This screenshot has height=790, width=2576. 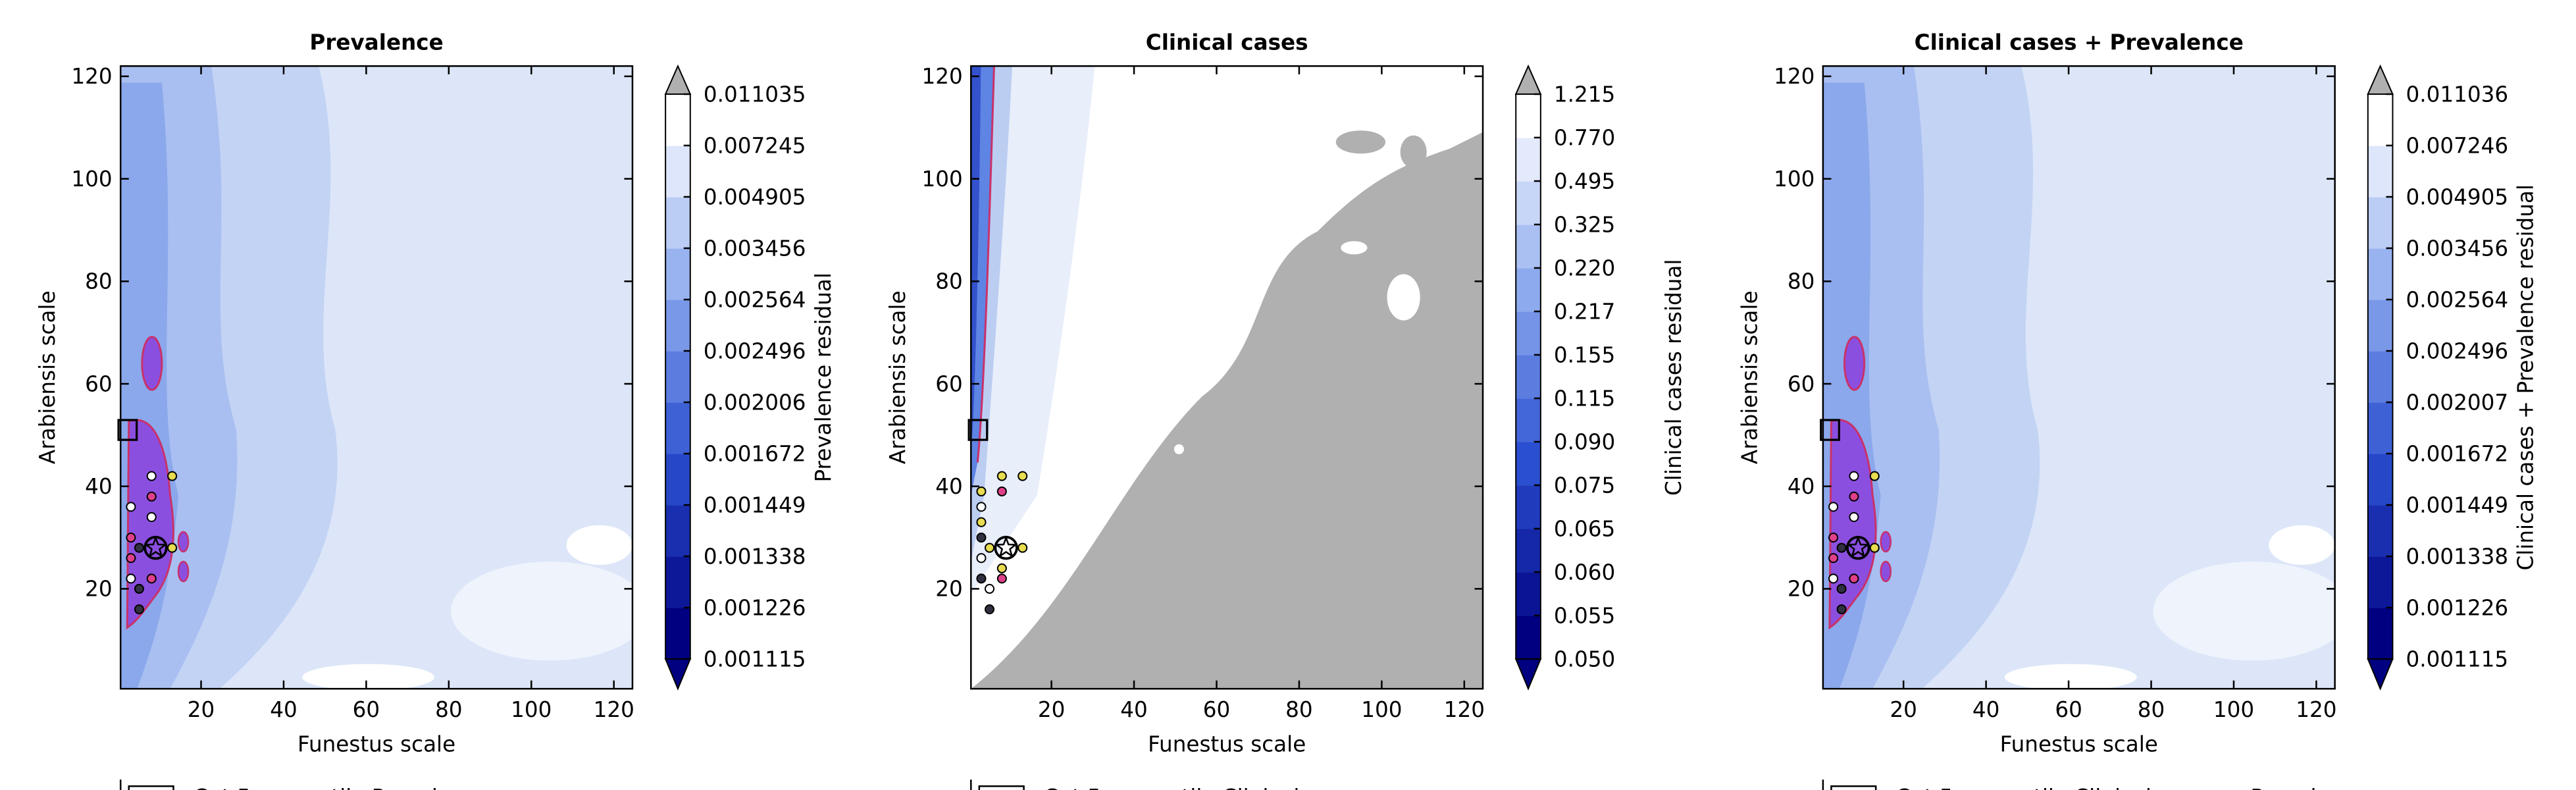 What do you see at coordinates (2525, 377) in the screenshot?
I see `colorbar-label: Clinical cases + Prevalence residual` at bounding box center [2525, 377].